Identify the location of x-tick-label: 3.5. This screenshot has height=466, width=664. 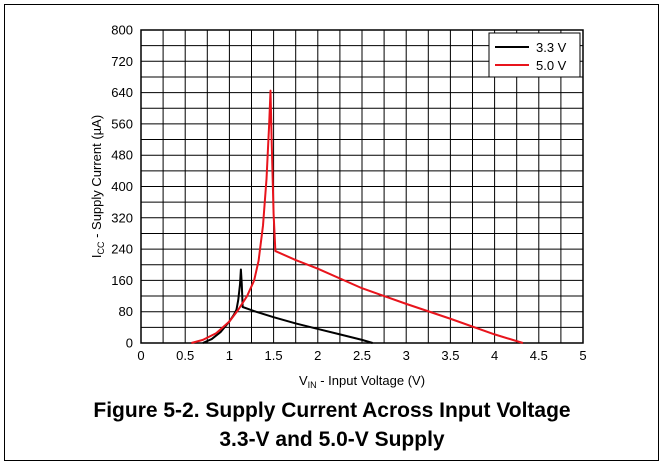
(450, 355).